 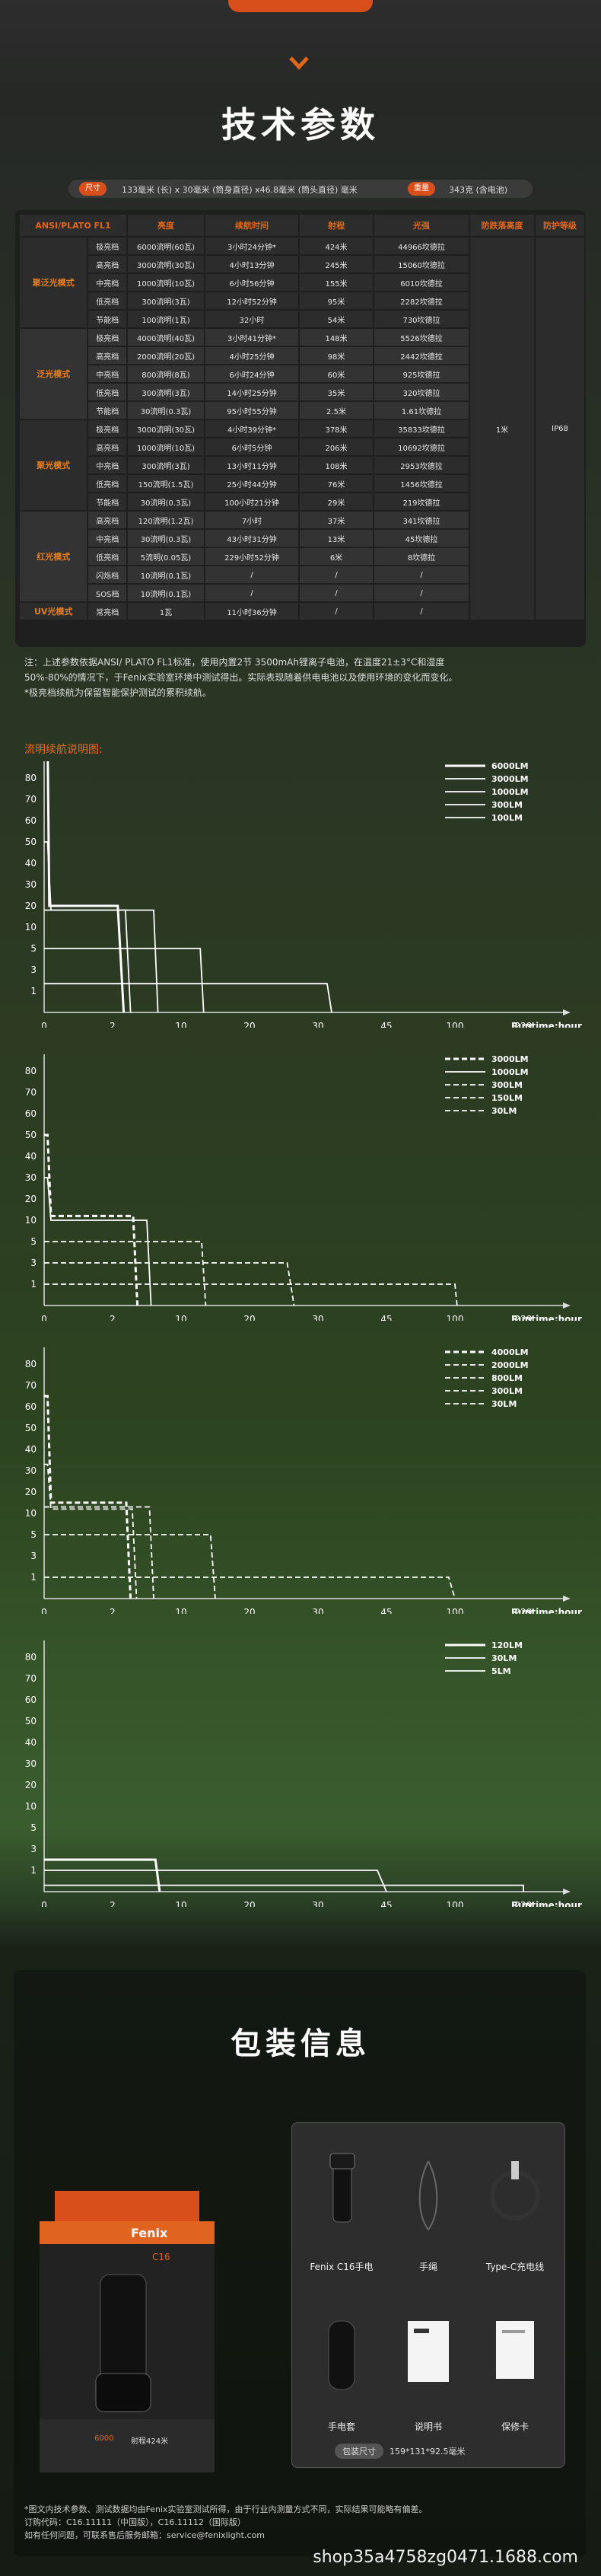 What do you see at coordinates (421, 501) in the screenshot?
I see `table-cell: 219坎德拉` at bounding box center [421, 501].